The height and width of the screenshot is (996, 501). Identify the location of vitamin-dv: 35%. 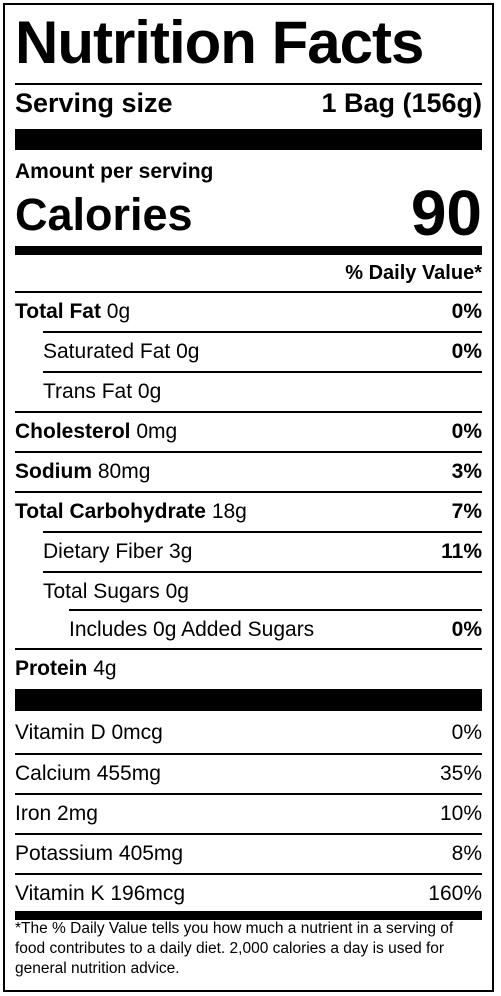
(460, 773).